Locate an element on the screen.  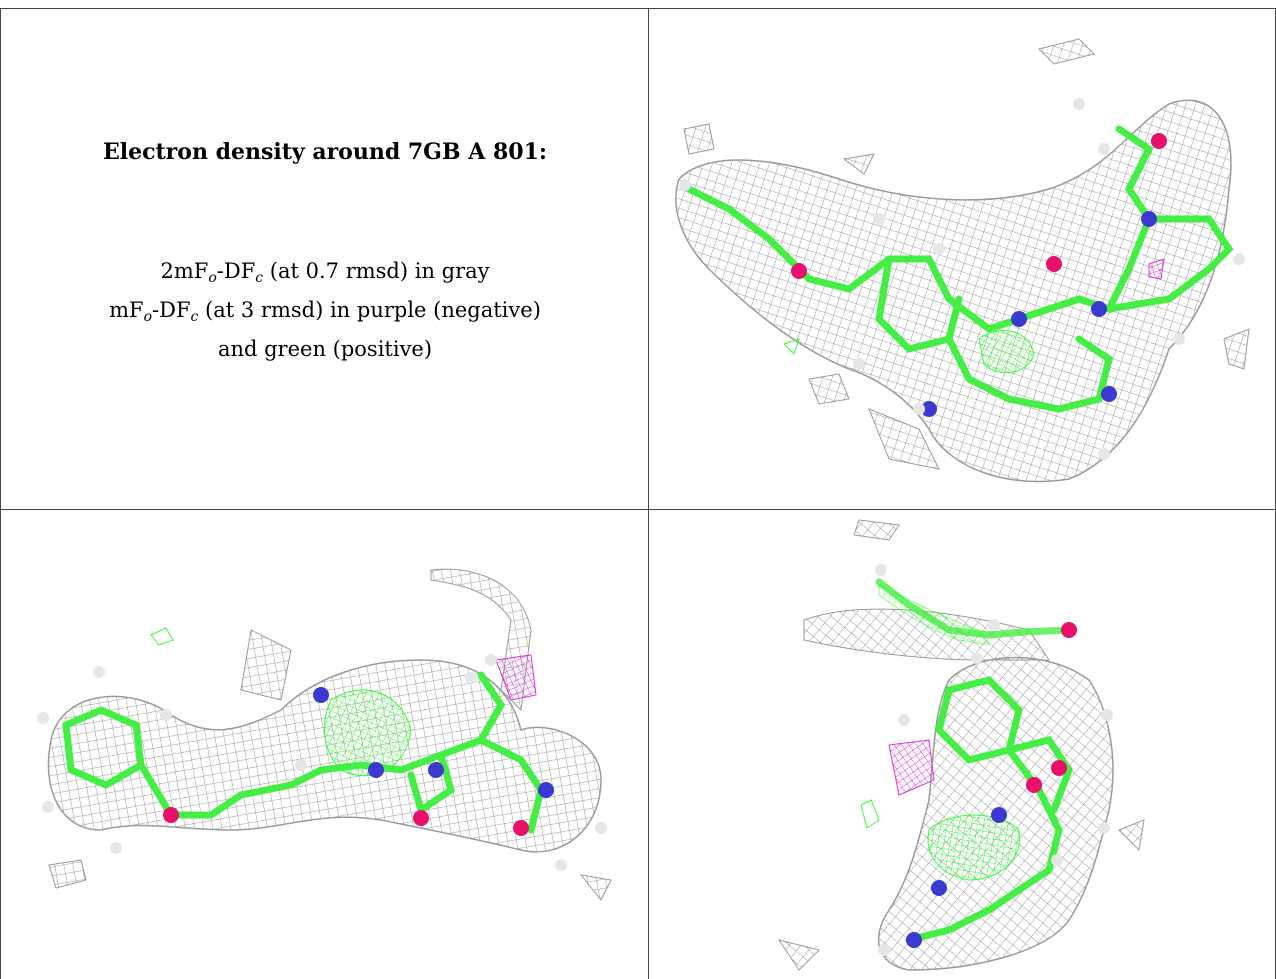
gray-density-mesh is located at coordinates (961, 745).